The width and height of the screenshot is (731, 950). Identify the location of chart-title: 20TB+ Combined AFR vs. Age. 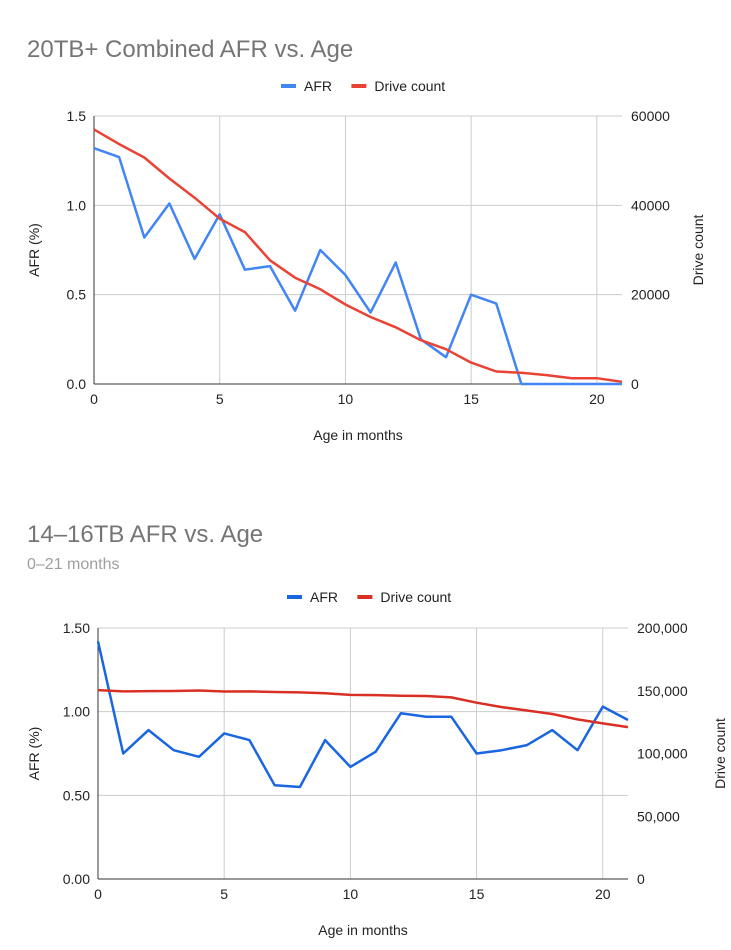
(190, 49).